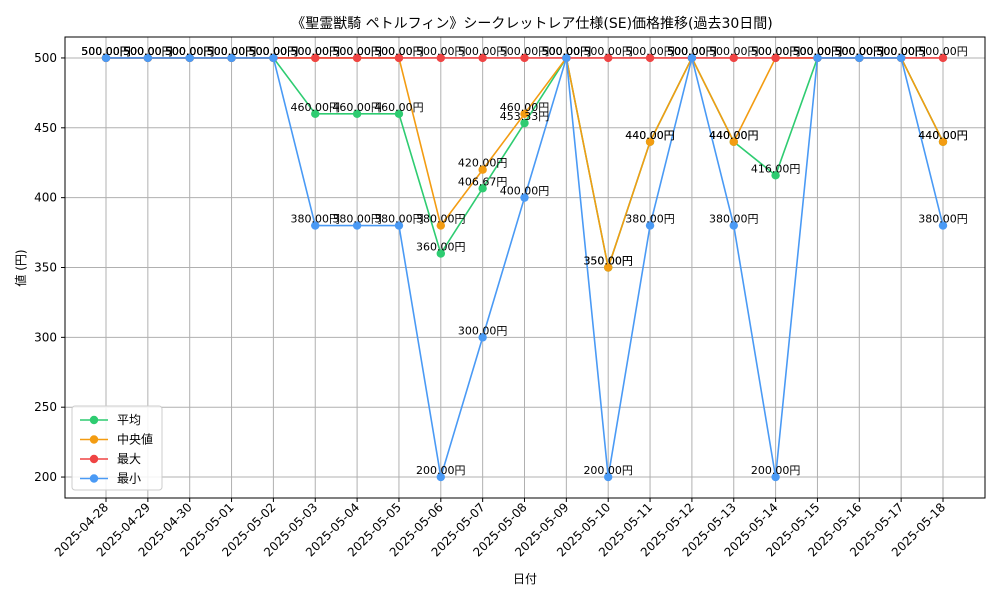 Image resolution: width=1000 pixels, height=600 pixels. What do you see at coordinates (441, 470) in the screenshot?
I see `data-label: 200.00円` at bounding box center [441, 470].